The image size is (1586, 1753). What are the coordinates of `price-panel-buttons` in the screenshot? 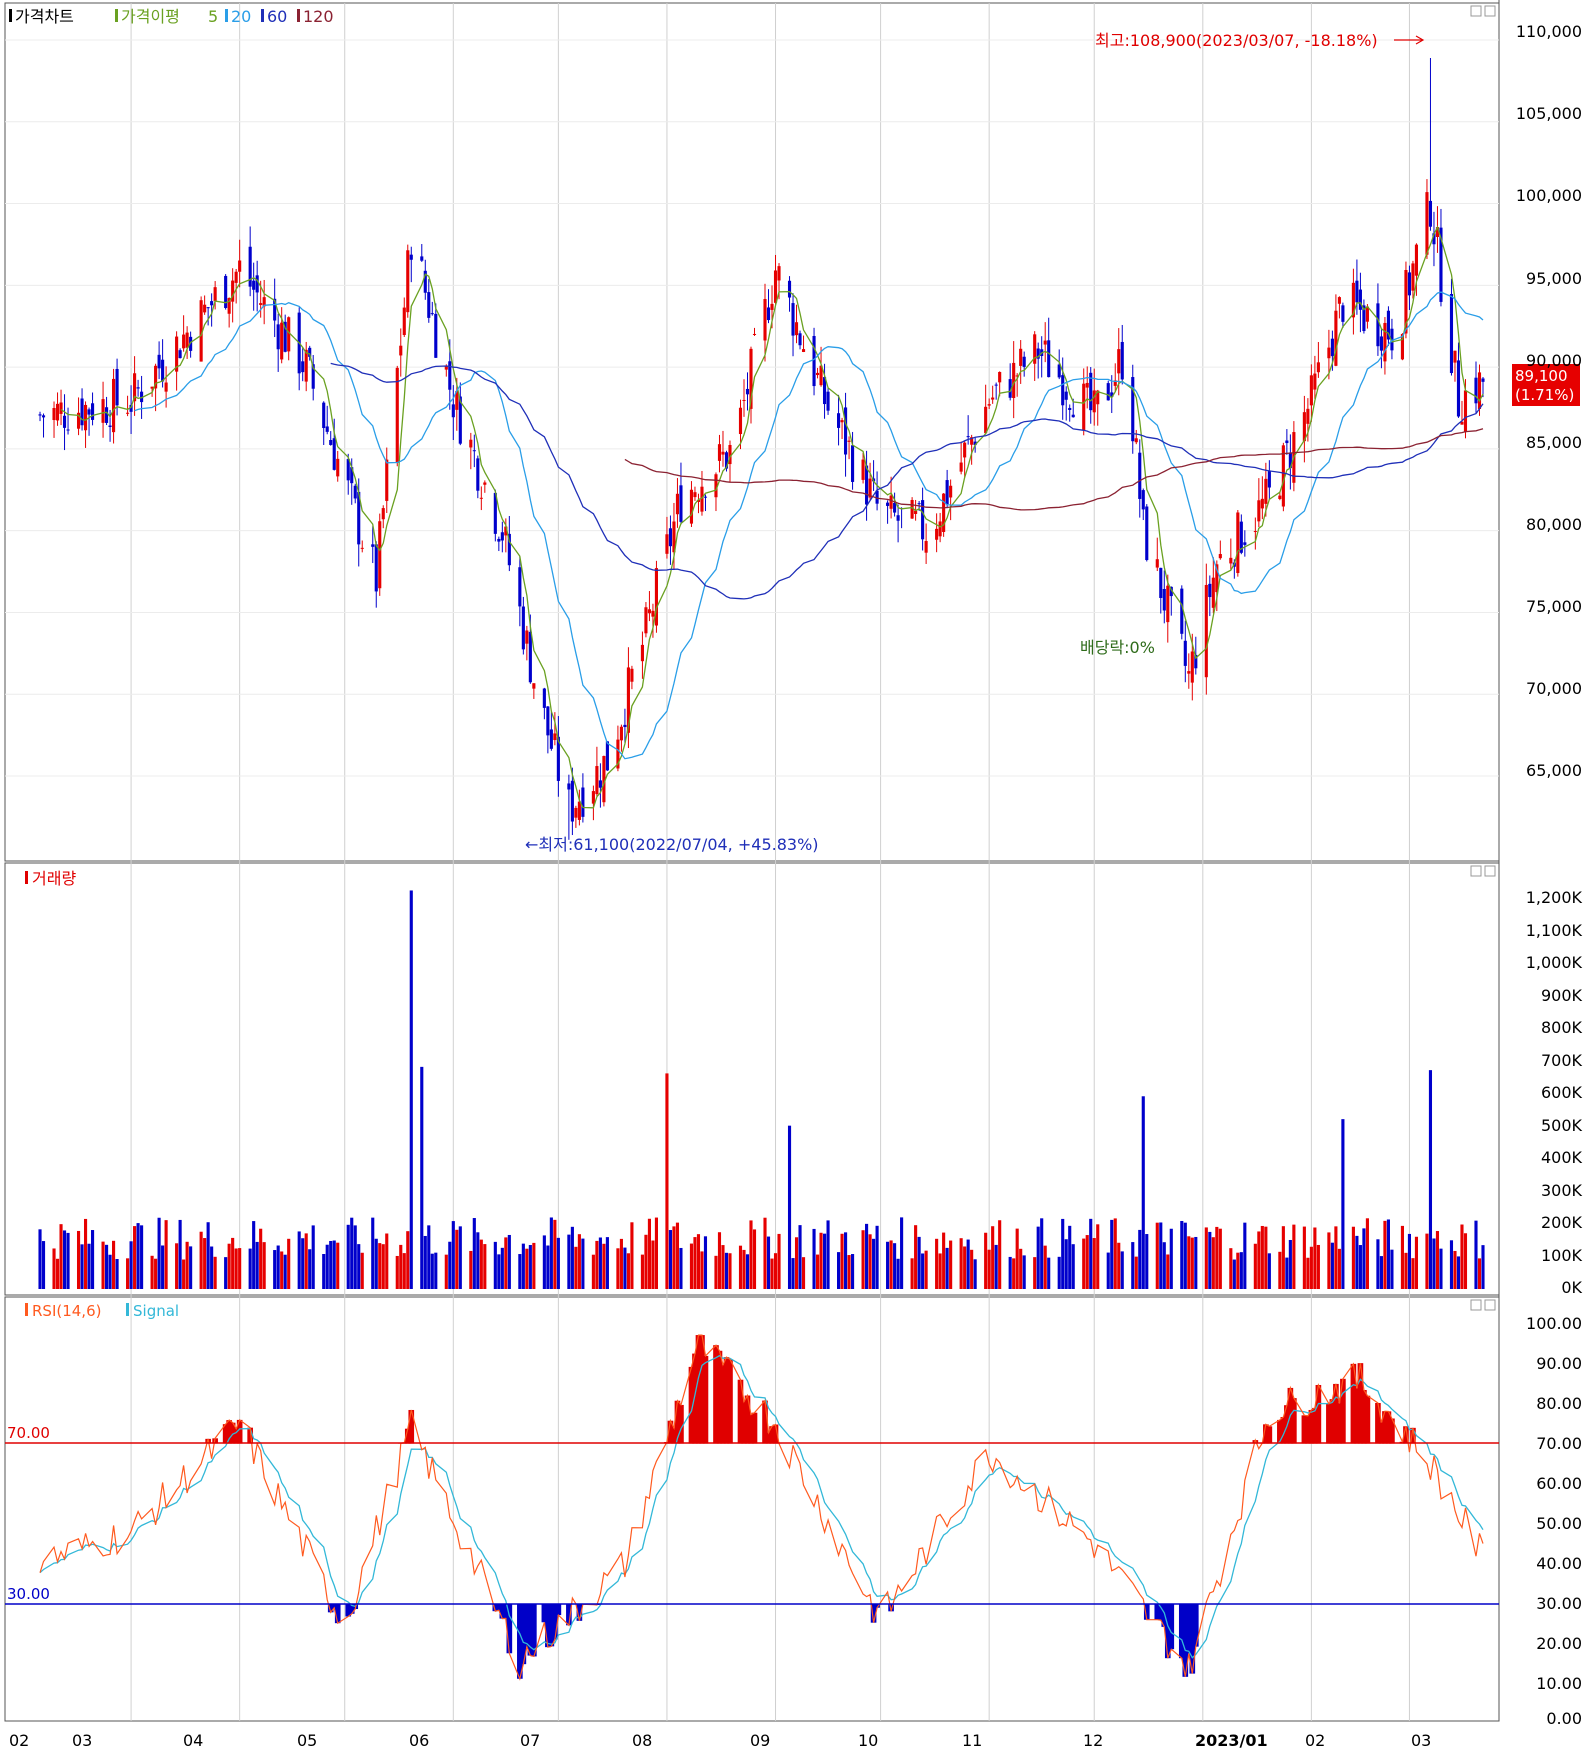 It's located at (1483, 11).